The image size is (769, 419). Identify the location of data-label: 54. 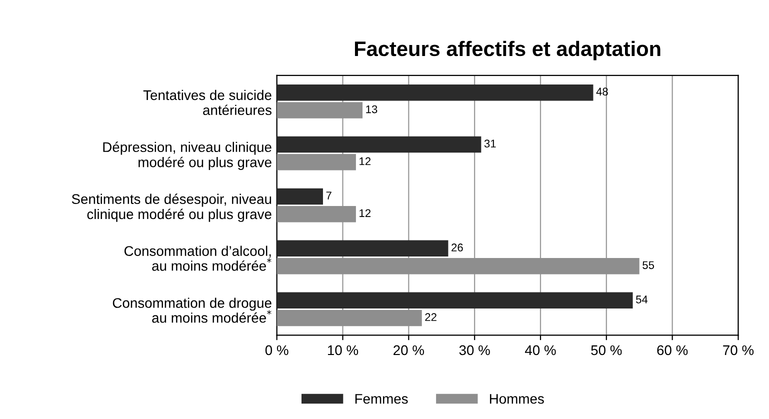
(642, 300).